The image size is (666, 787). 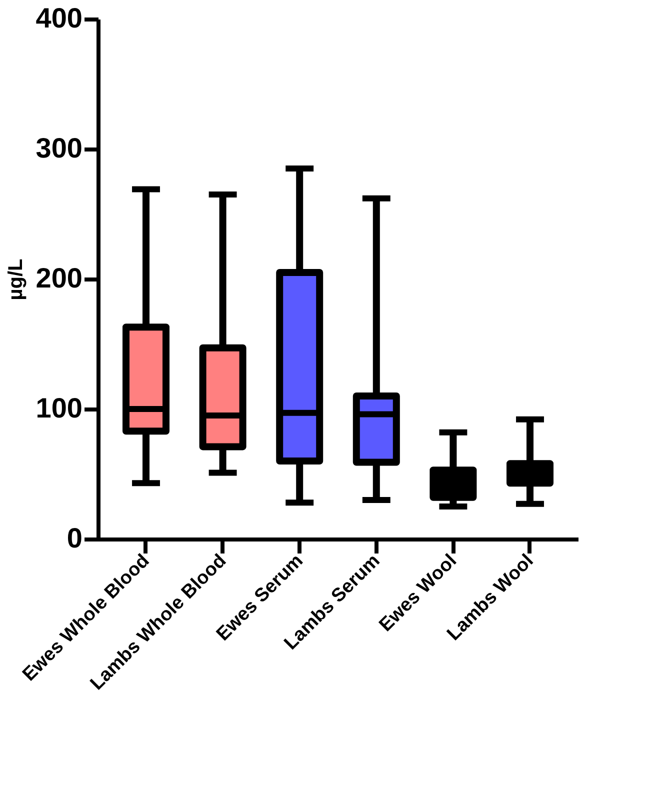 What do you see at coordinates (59, 408) in the screenshot?
I see `y-tick-label: 100` at bounding box center [59, 408].